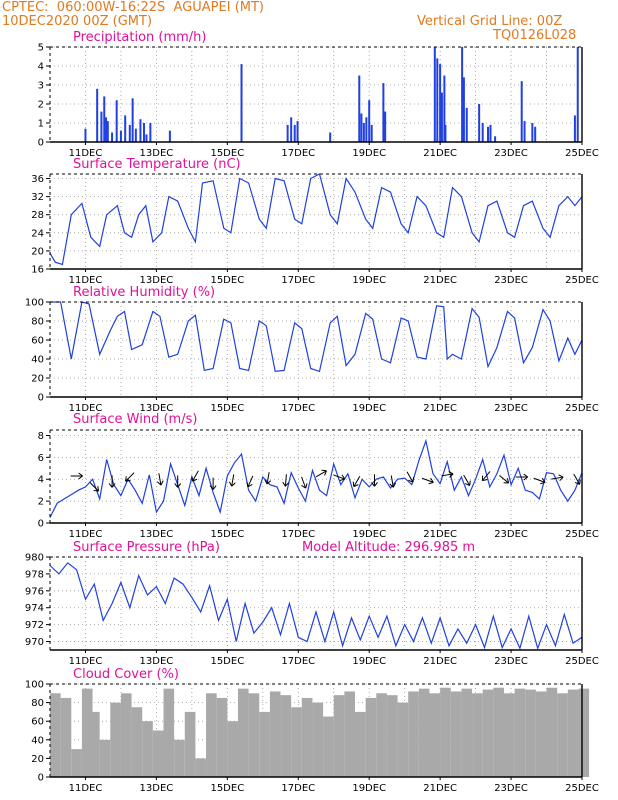  What do you see at coordinates (37, 759) in the screenshot?
I see `y-tick-label: 20` at bounding box center [37, 759].